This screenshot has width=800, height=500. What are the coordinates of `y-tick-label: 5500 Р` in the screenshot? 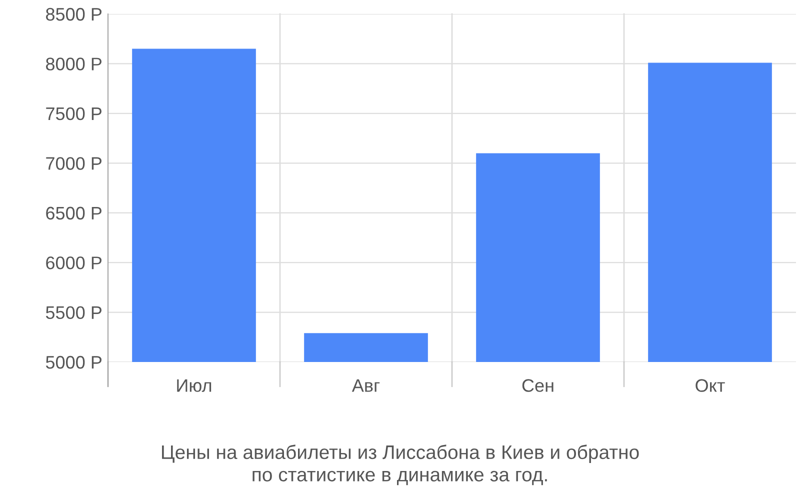 It's located at (74, 313).